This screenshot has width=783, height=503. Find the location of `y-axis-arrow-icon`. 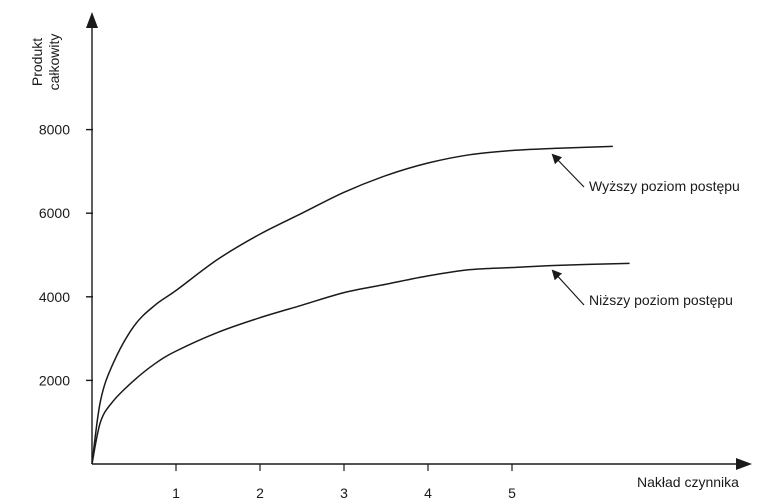

y-axis-arrow-icon is located at coordinates (92, 20).